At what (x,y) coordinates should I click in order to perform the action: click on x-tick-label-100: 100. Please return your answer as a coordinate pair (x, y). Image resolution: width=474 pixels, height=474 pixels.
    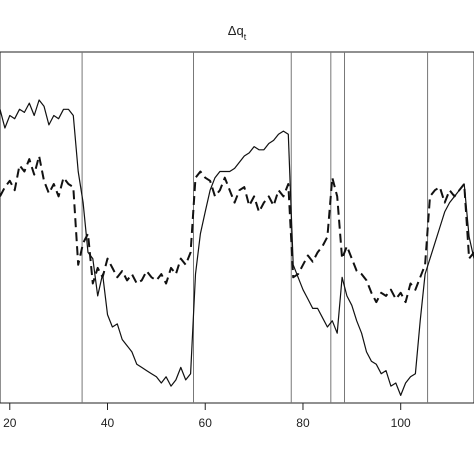
    Looking at the image, I should click on (401, 423).